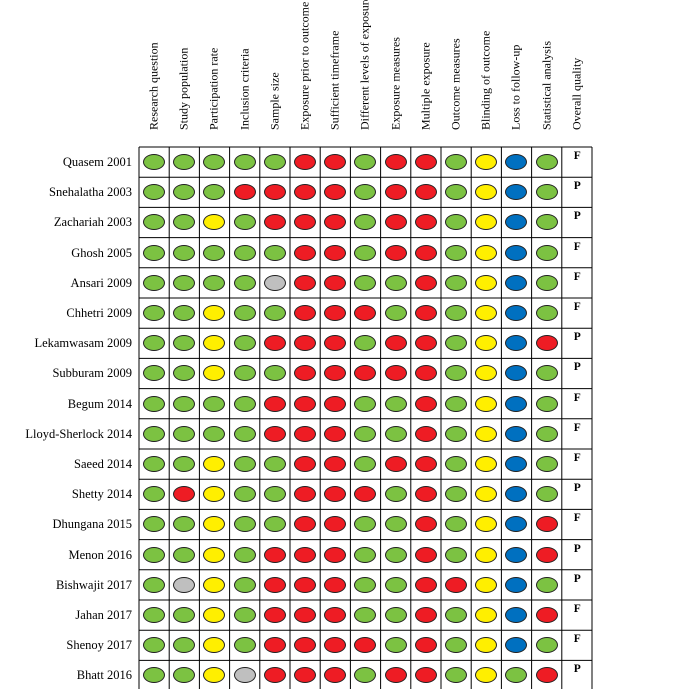 Image resolution: width=685 pixels, height=690 pixels. What do you see at coordinates (365, 72) in the screenshot?
I see `column-header: Different levels of exposure` at bounding box center [365, 72].